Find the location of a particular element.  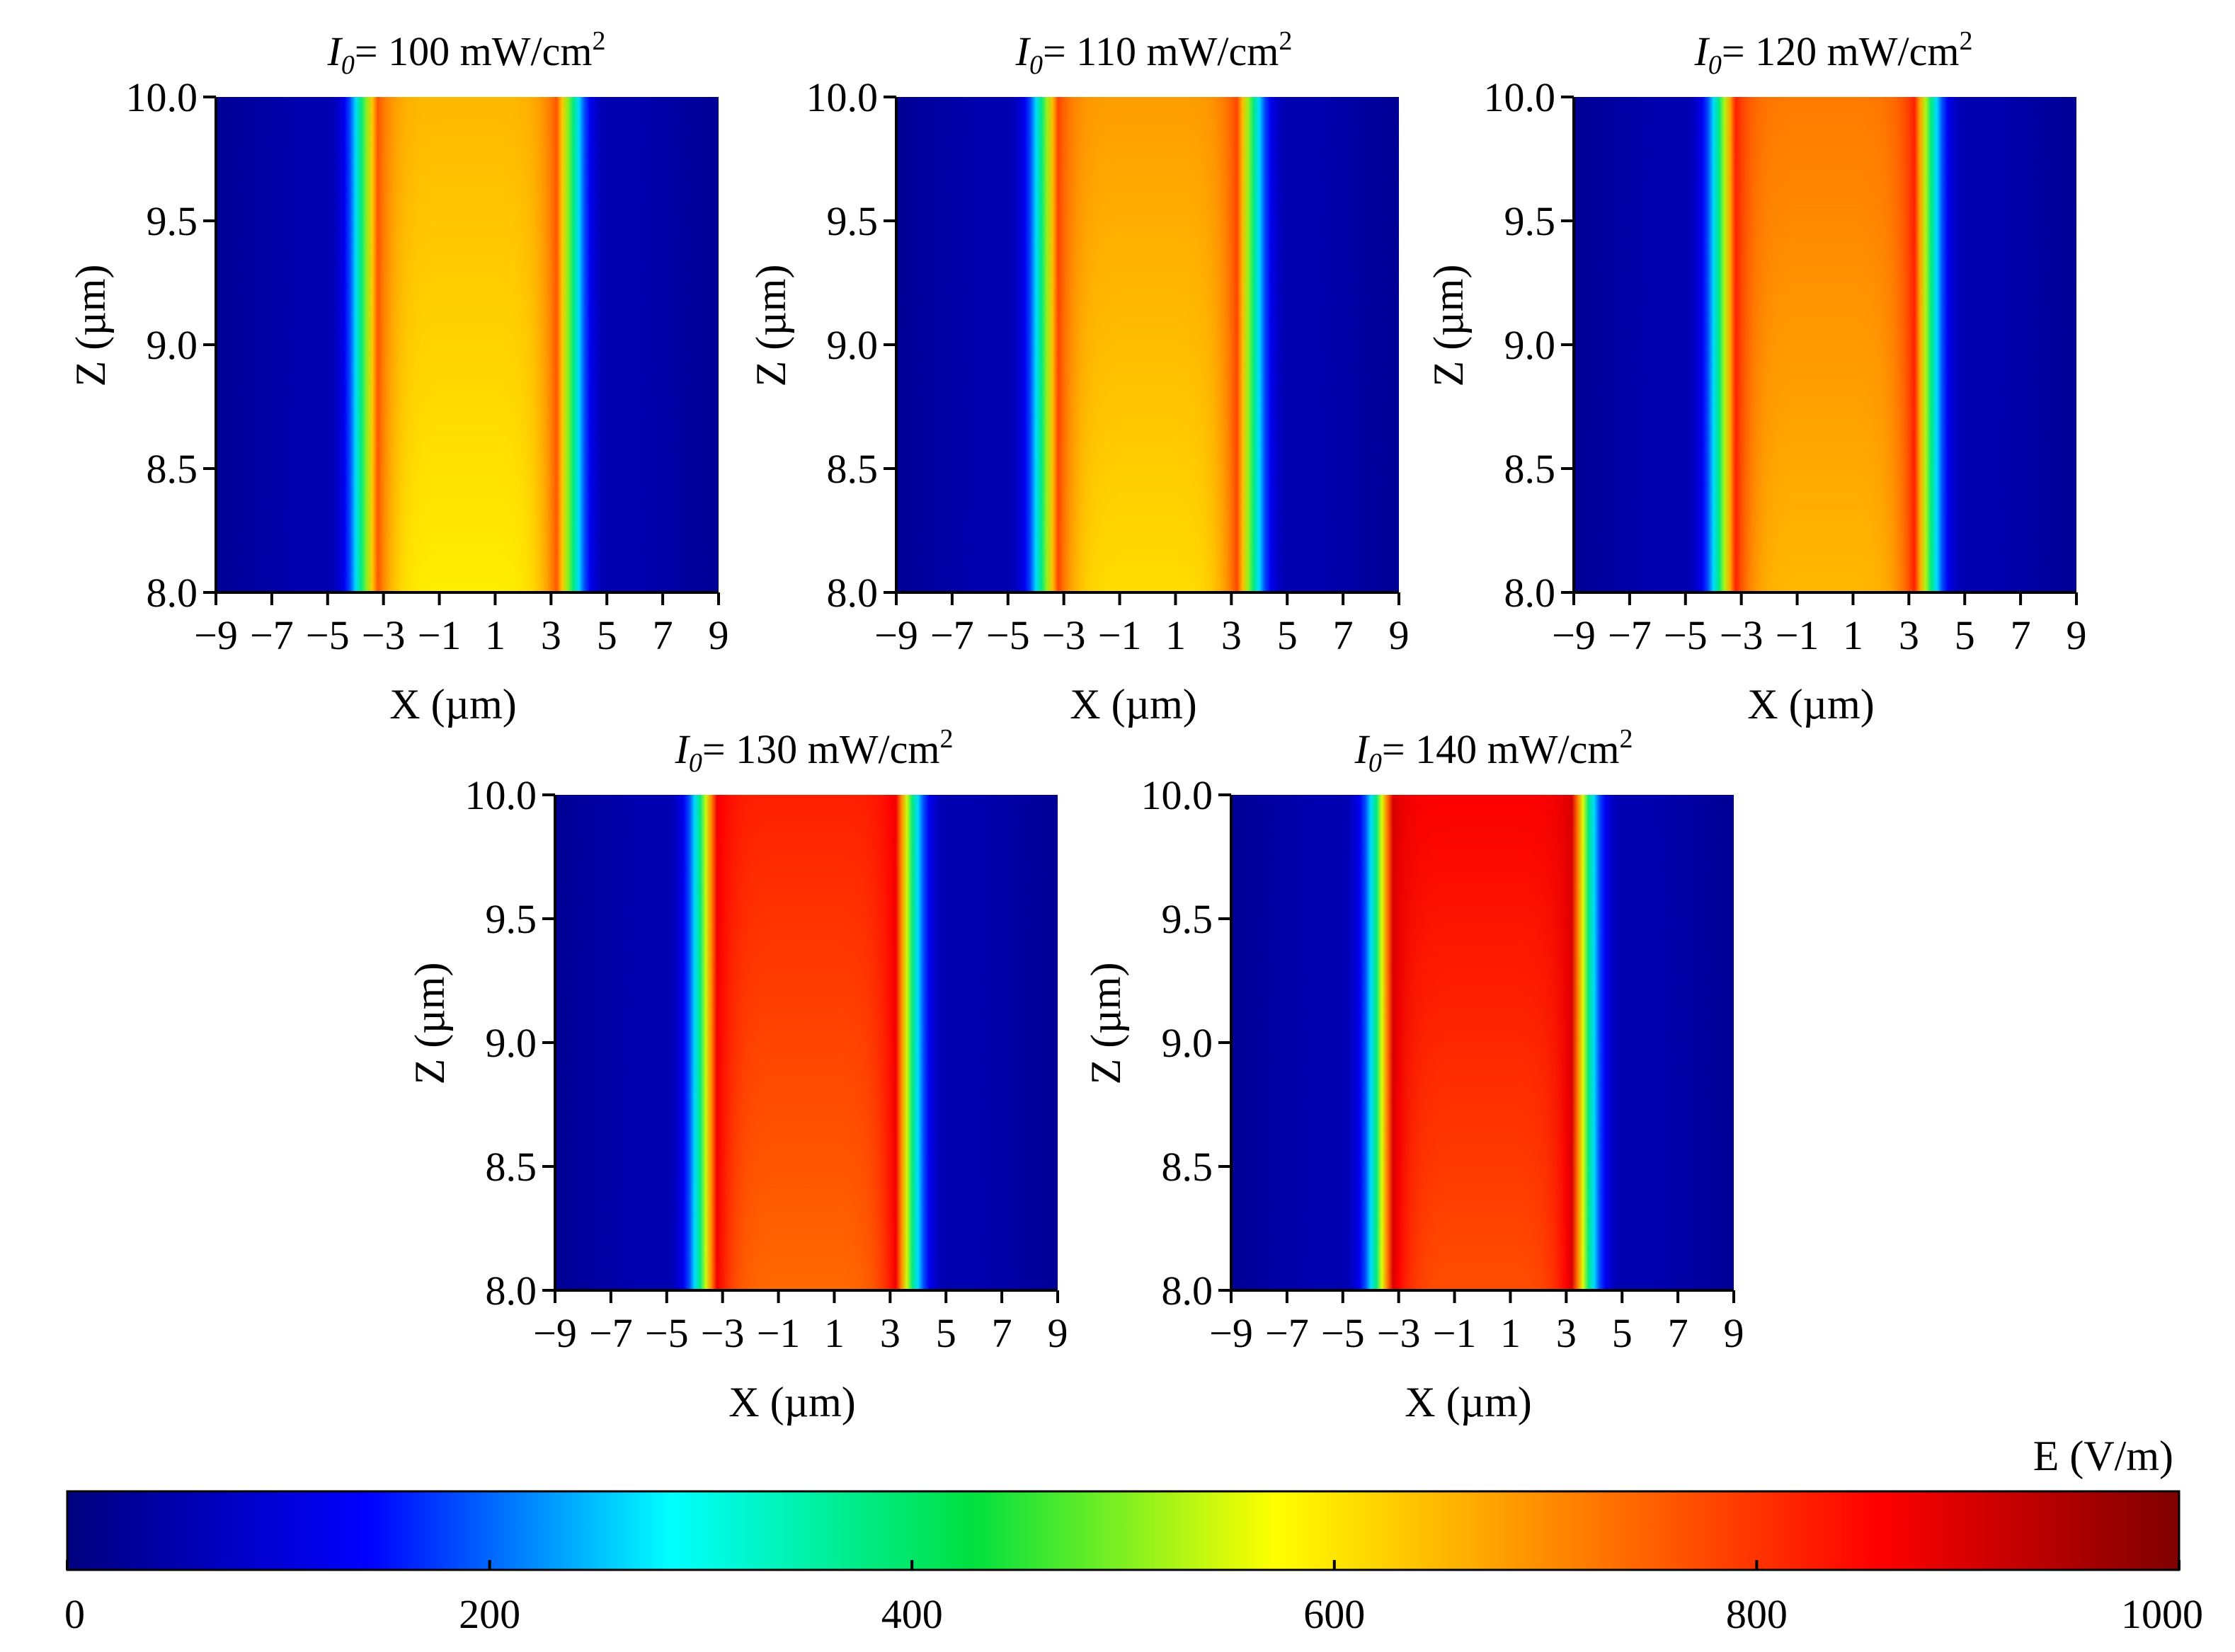

colorbar-gradient is located at coordinates (1123, 1530).